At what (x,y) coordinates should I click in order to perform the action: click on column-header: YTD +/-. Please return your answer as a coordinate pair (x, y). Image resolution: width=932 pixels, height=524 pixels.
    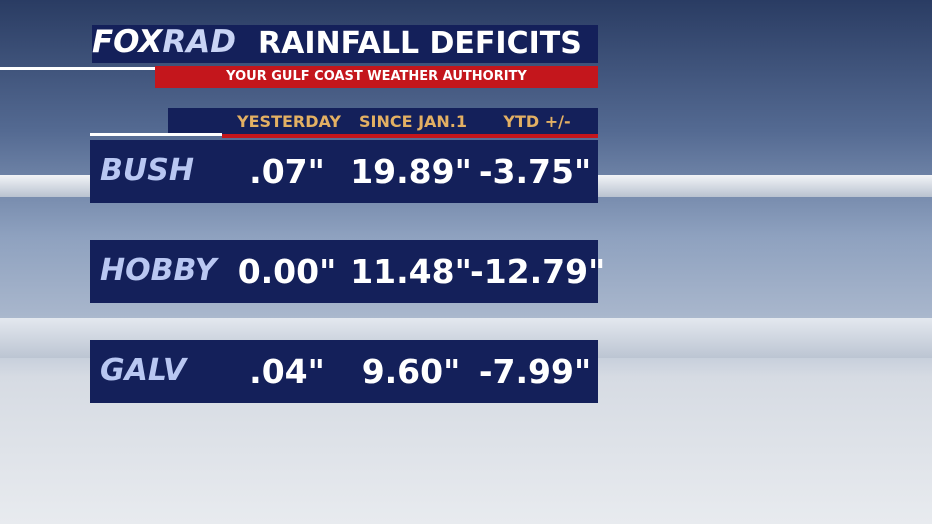
    Looking at the image, I should click on (537, 121).